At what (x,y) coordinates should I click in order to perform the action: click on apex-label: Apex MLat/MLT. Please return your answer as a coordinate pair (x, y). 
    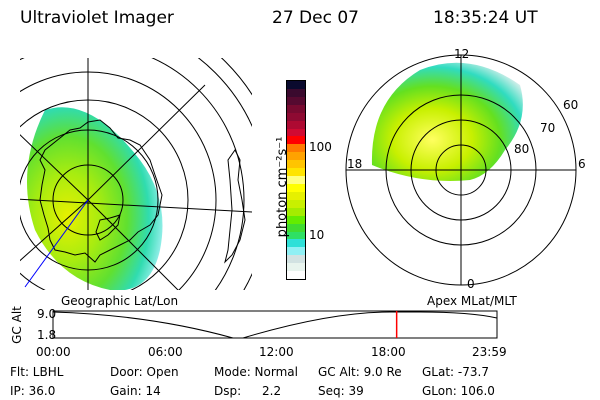
    Looking at the image, I should click on (472, 301).